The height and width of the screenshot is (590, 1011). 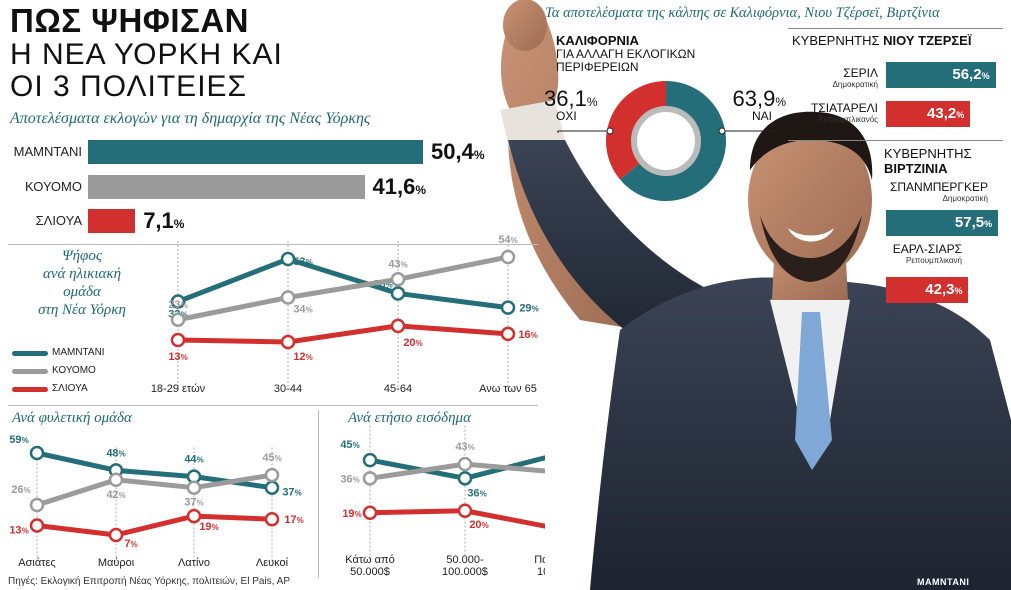 I want to click on california-subtitle-line: ΠΕΡΙΦΕΡΕΙΩΝ, so click(x=597, y=67).